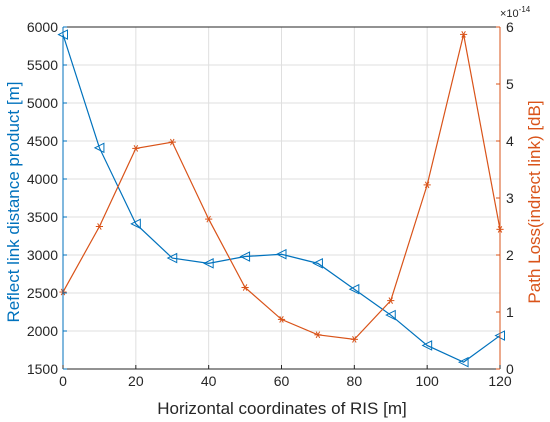 This screenshot has width=550, height=422. Describe the element at coordinates (42, 103) in the screenshot. I see `left-y-tick-label: 5000` at that location.